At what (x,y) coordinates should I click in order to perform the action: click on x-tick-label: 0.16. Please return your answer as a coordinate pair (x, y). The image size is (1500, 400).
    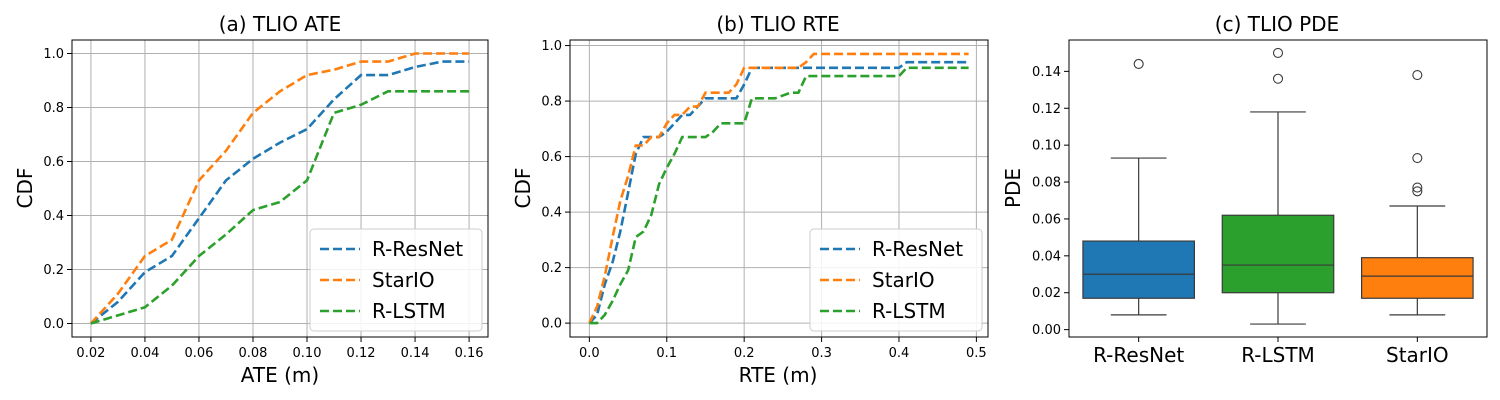
    Looking at the image, I should click on (469, 353).